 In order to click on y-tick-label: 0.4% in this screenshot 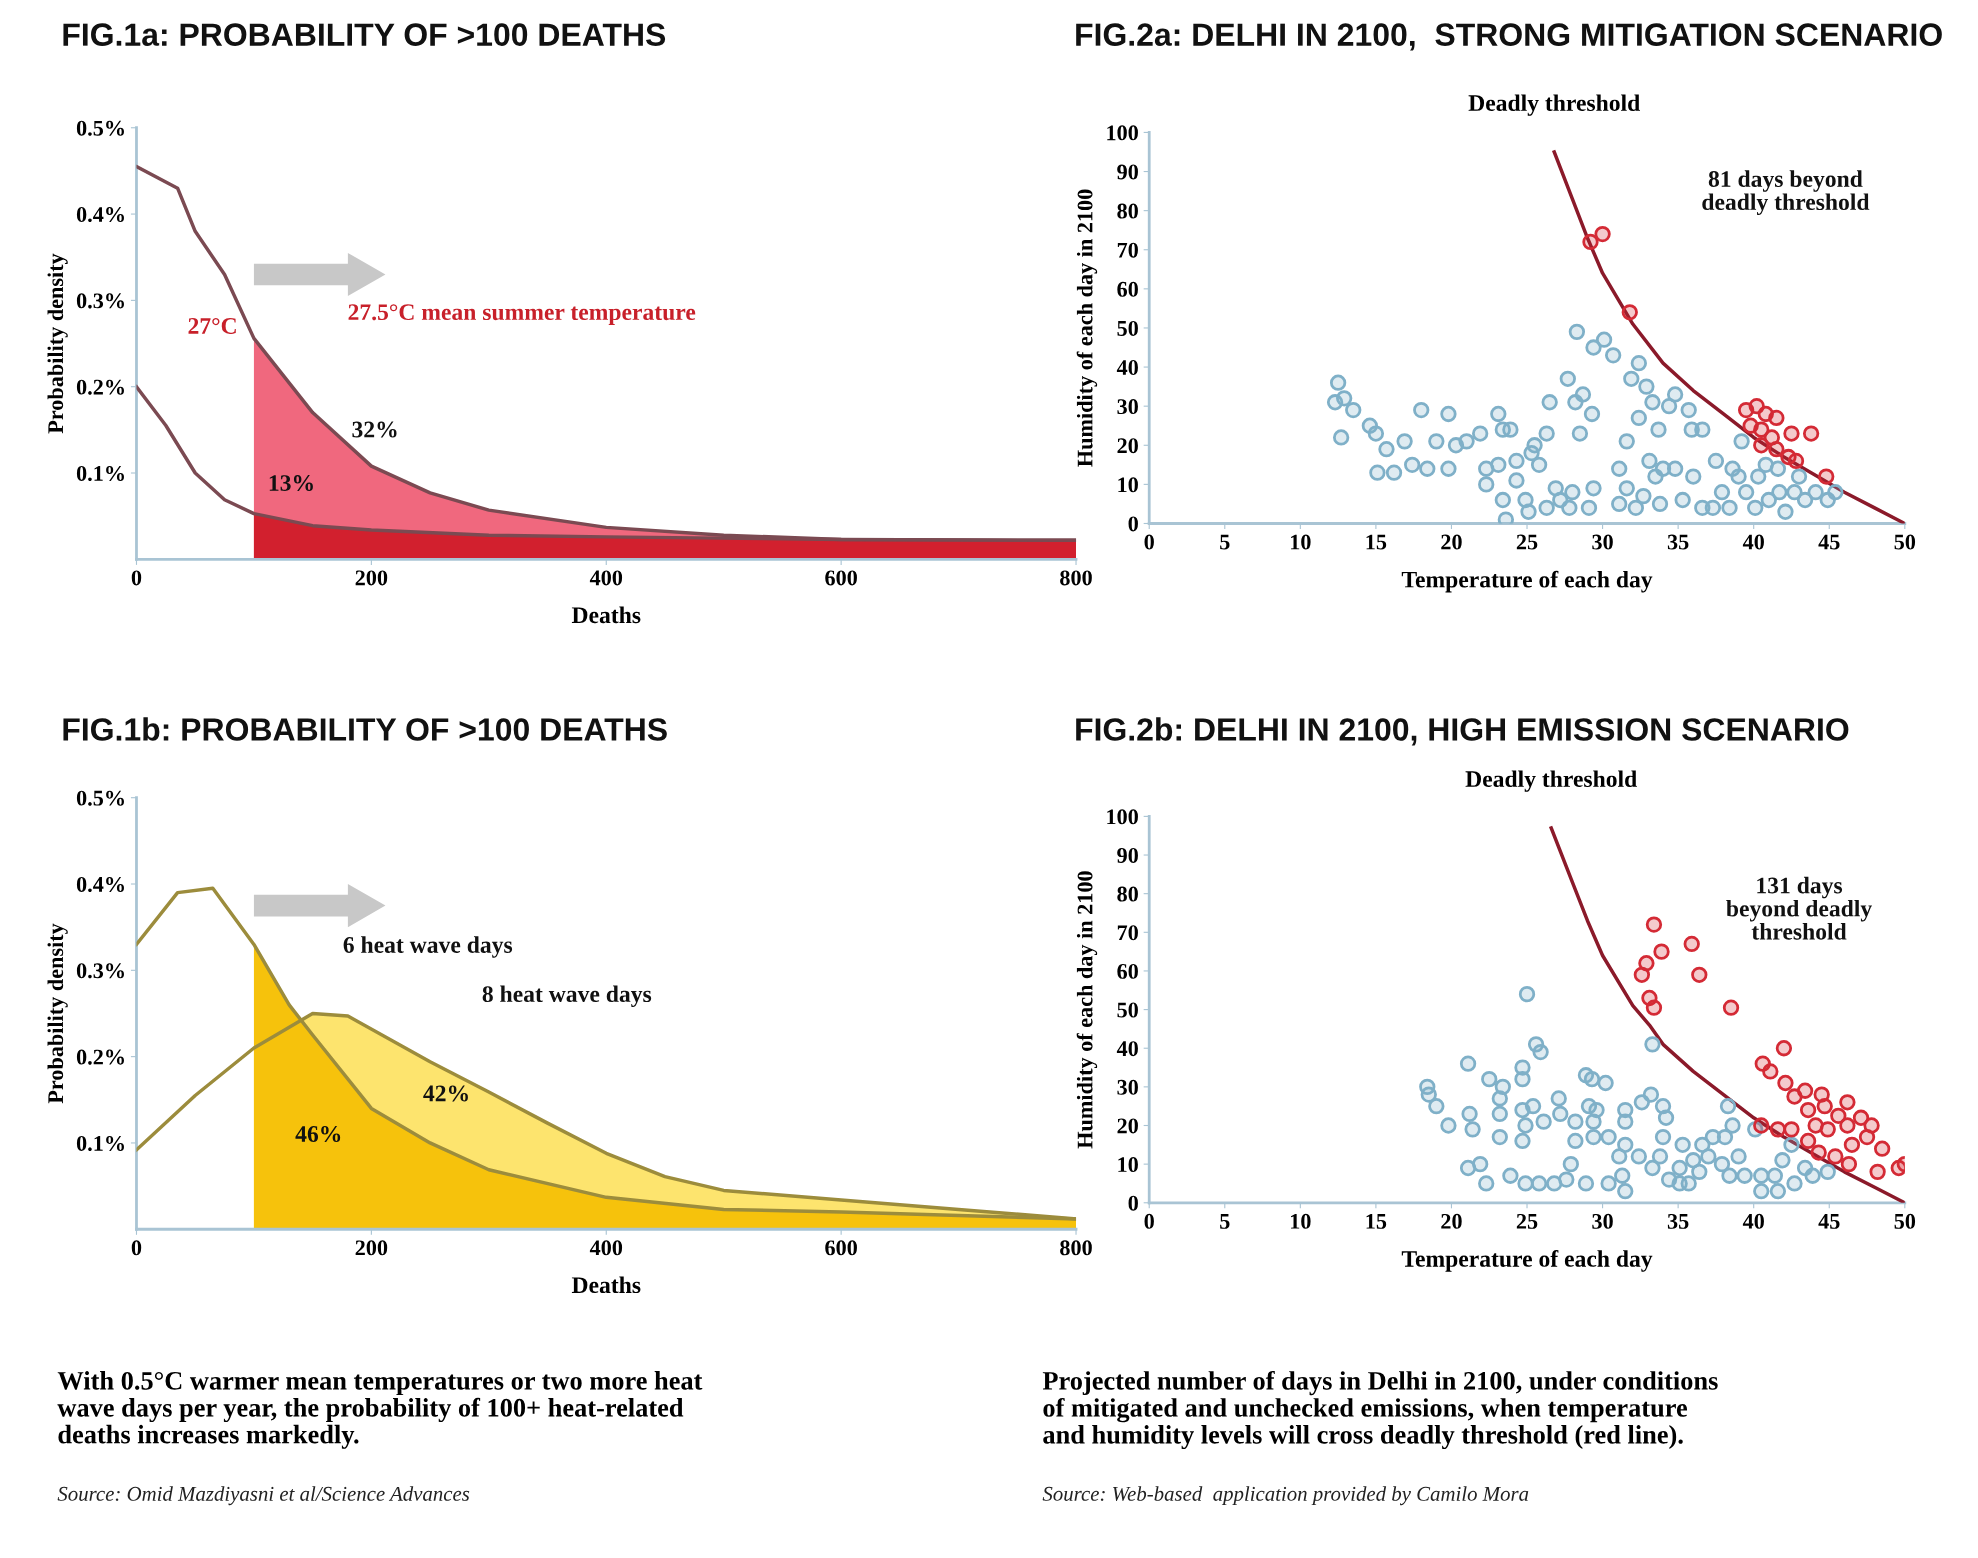, I will do `click(100, 215)`.